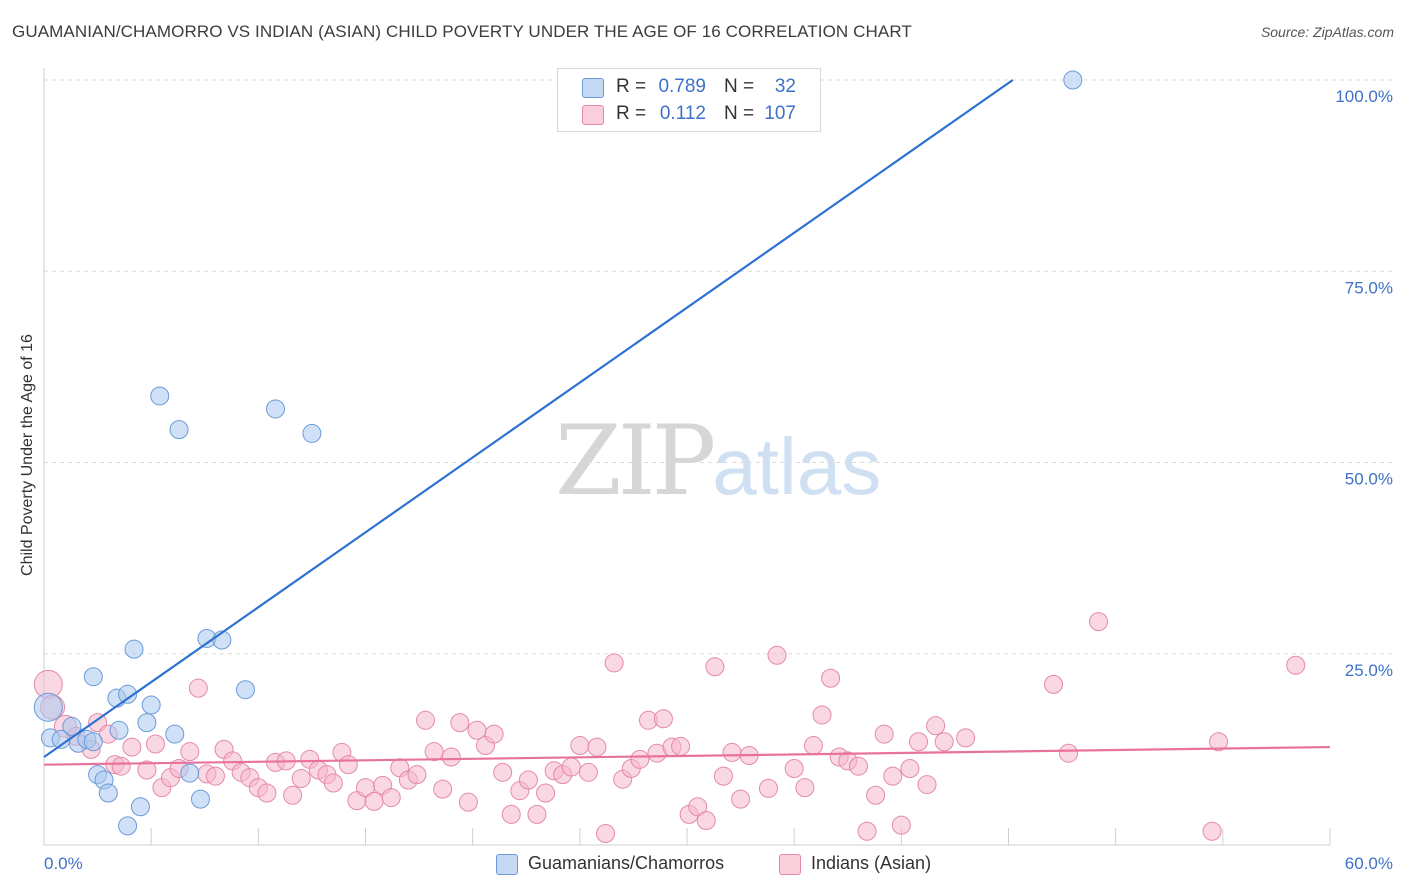  What do you see at coordinates (871, 863) in the screenshot?
I see `legend-label: Indians (Asian)` at bounding box center [871, 863].